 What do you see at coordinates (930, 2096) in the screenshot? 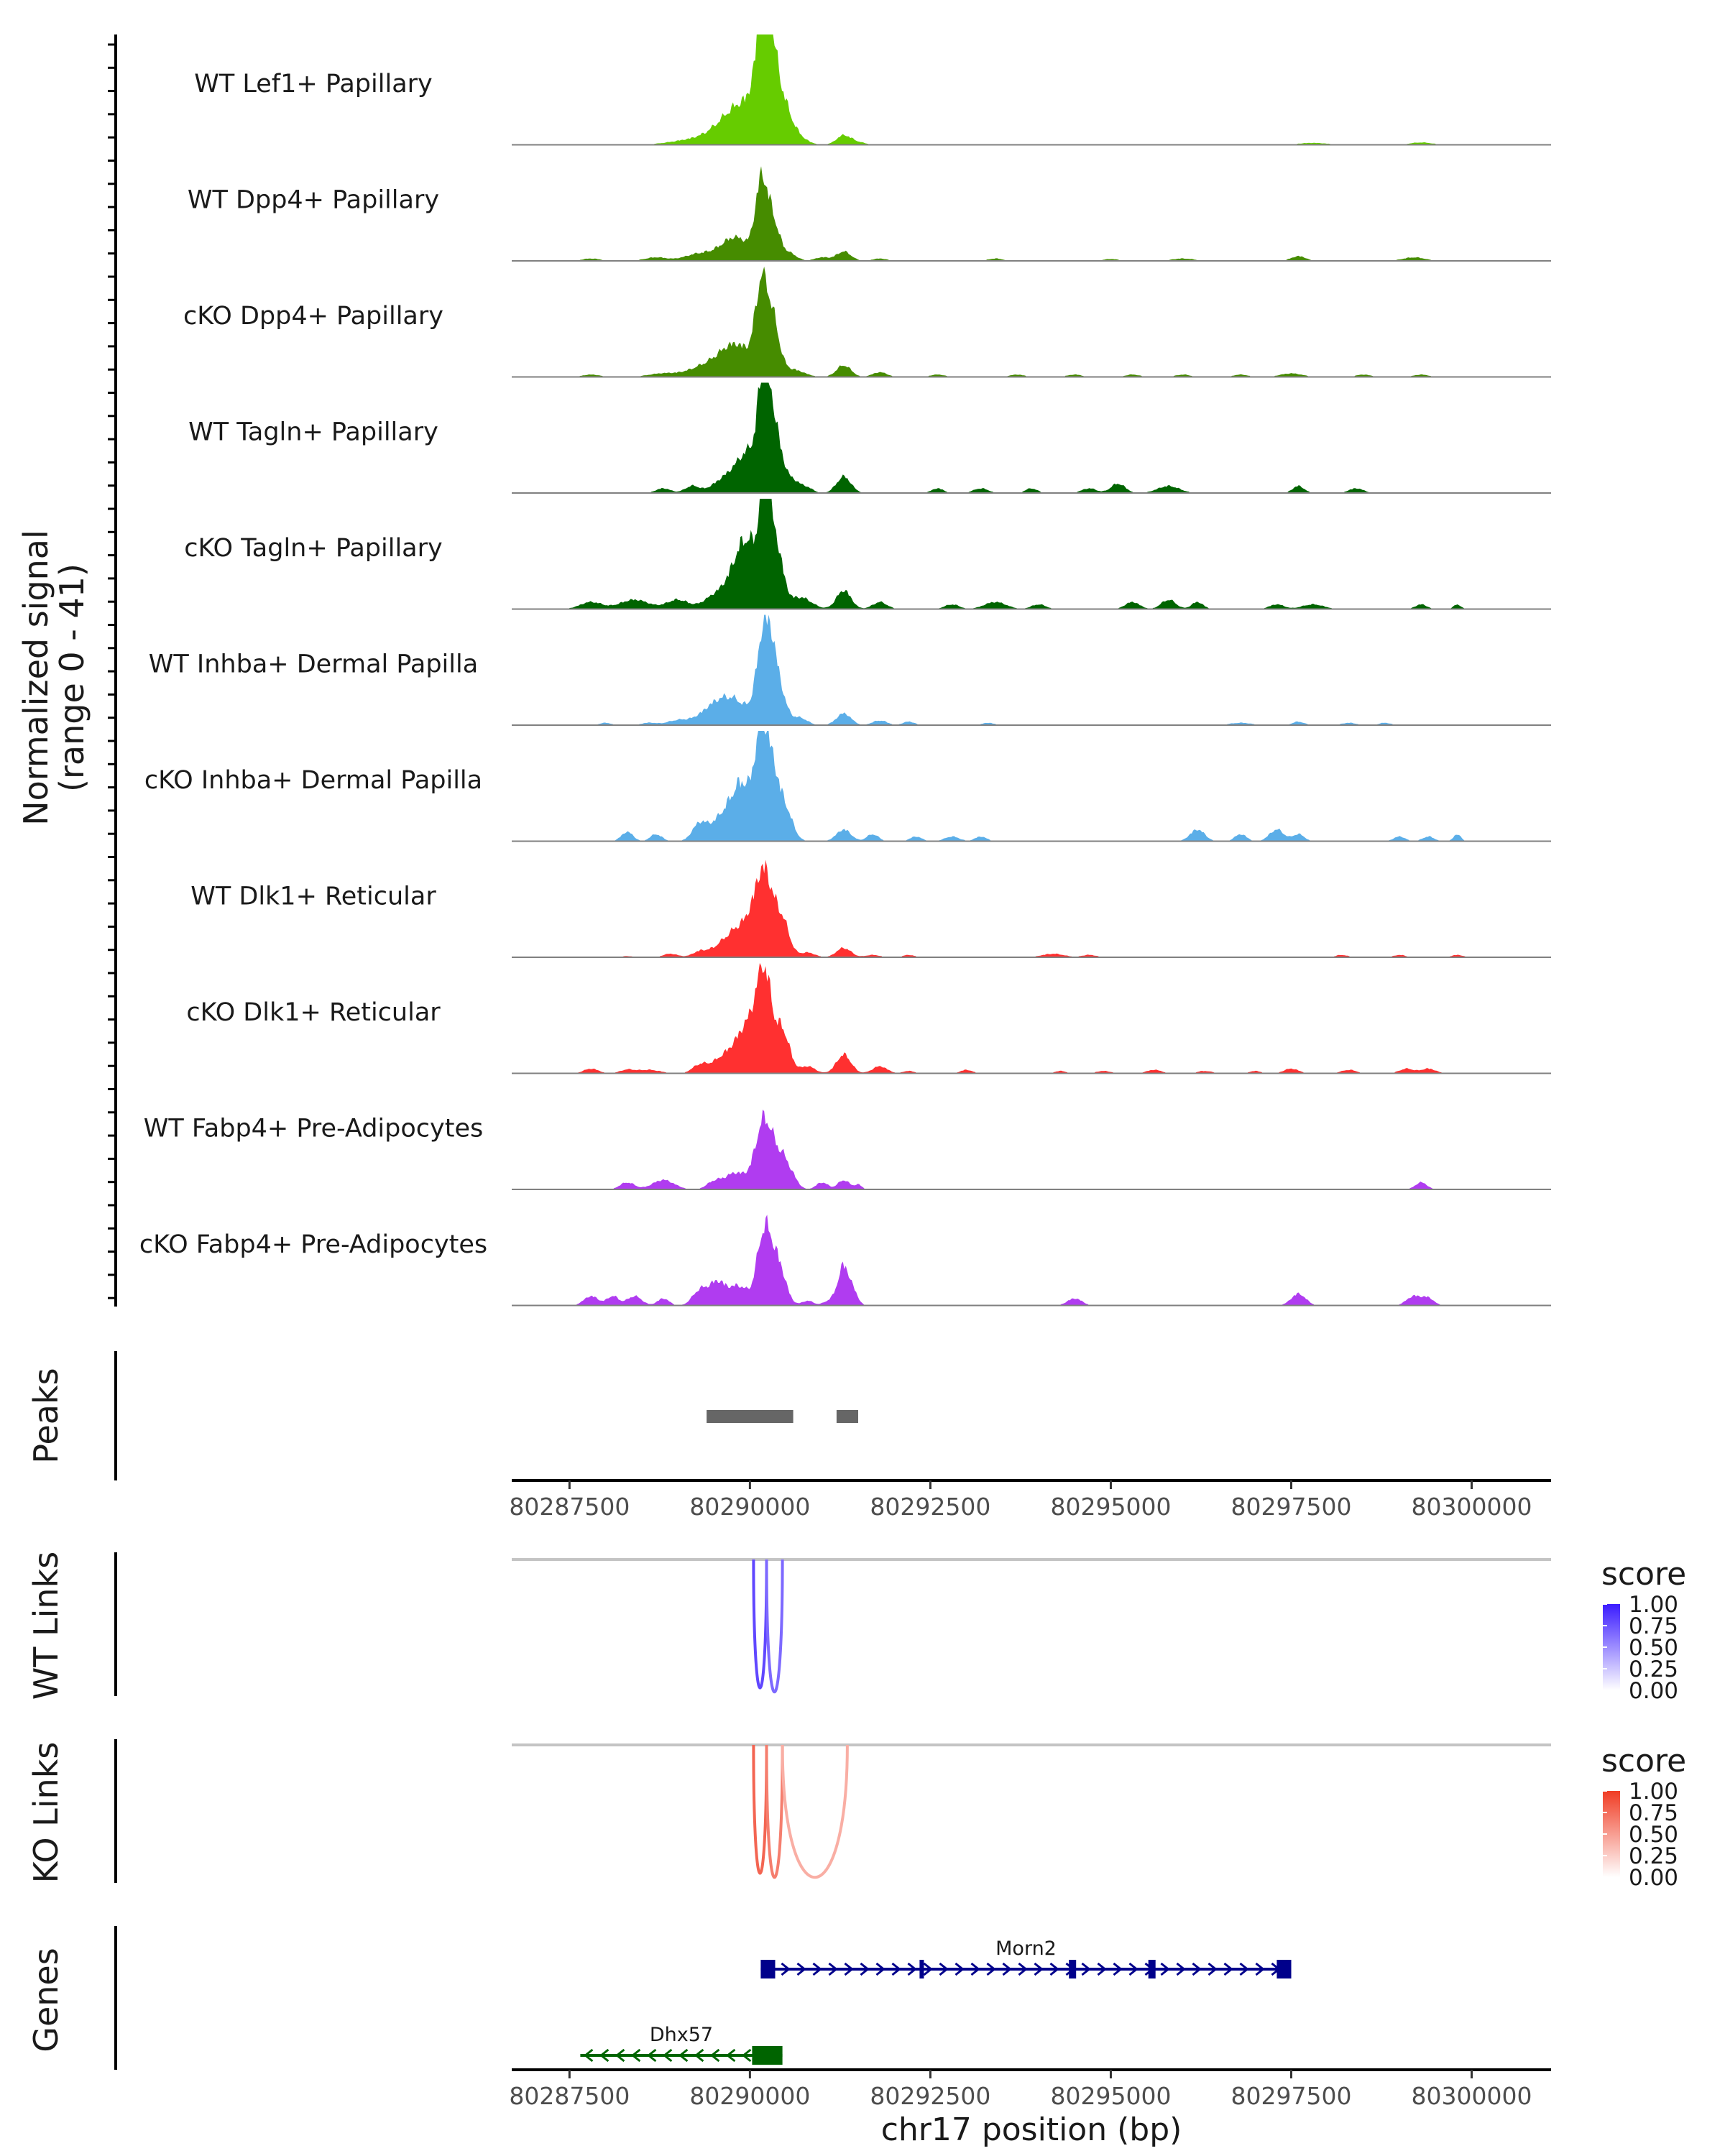
I see `x-tick-label: 80292500` at bounding box center [930, 2096].